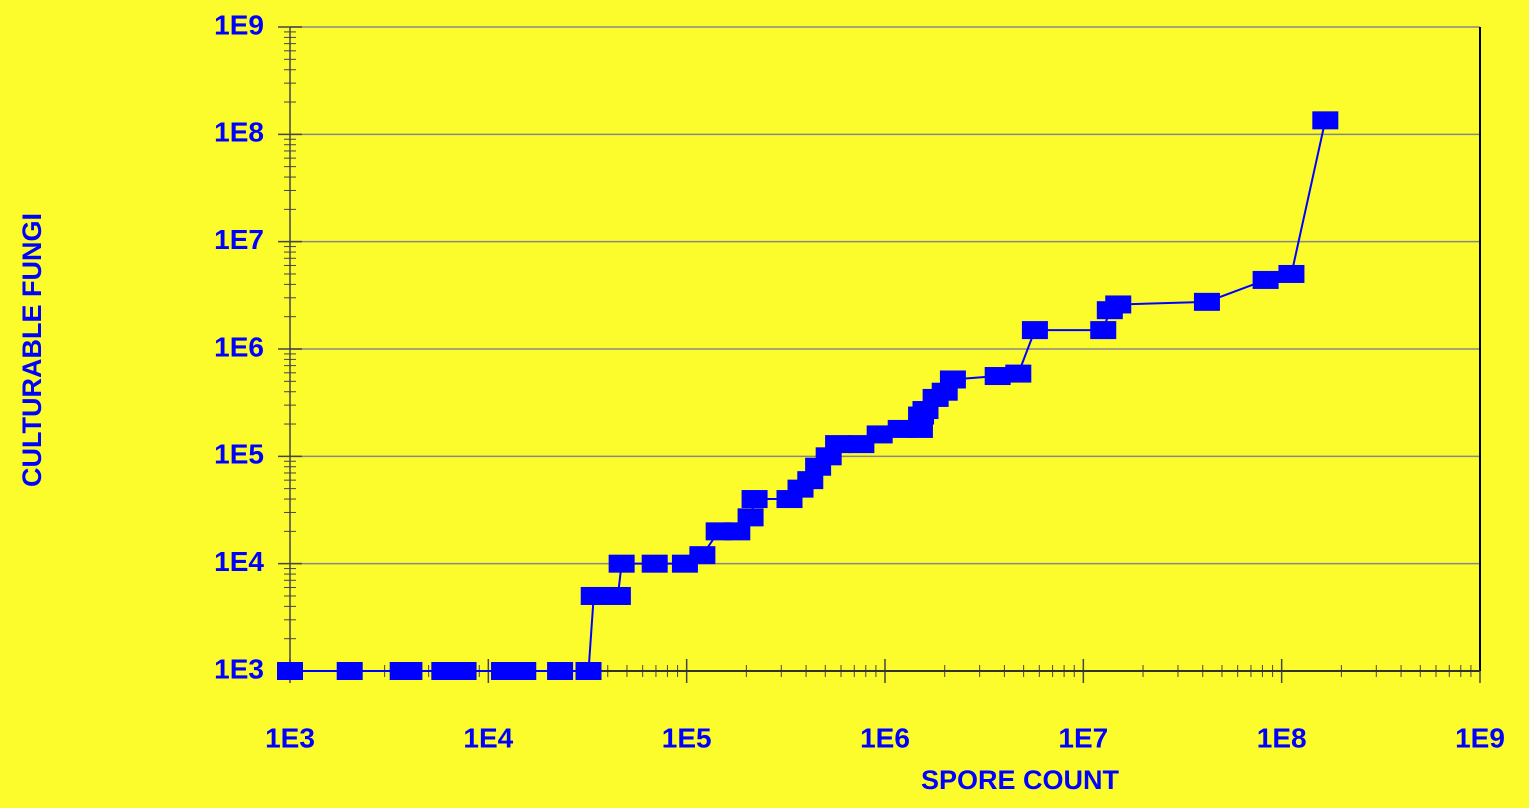  What do you see at coordinates (1083, 737) in the screenshot?
I see `x-tick-label: 1E7` at bounding box center [1083, 737].